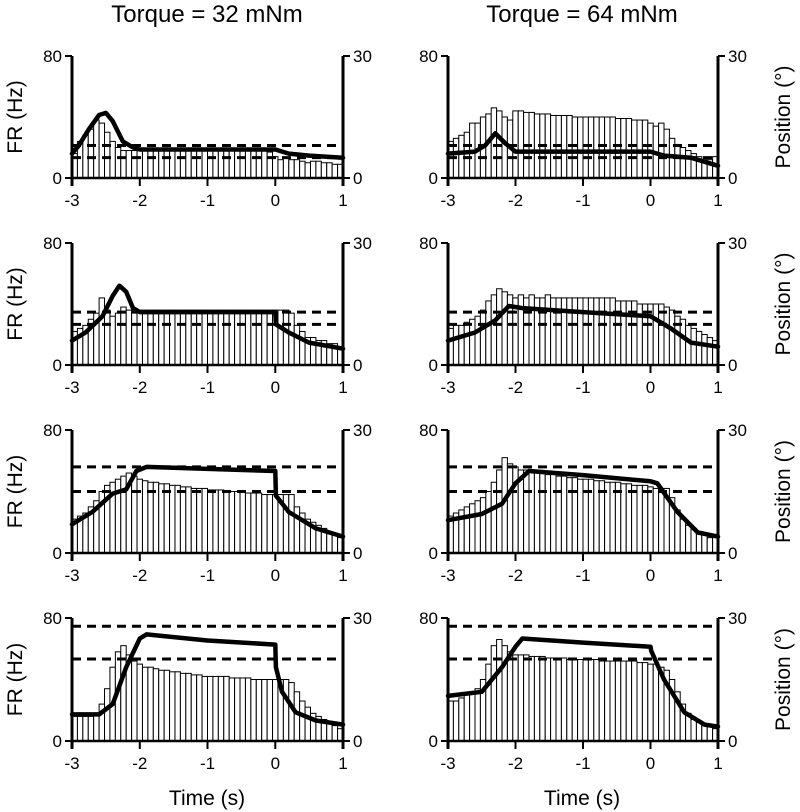 Image resolution: width=800 pixels, height=812 pixels. What do you see at coordinates (732, 741) in the screenshot?
I see `y-right-tick-label: 0` at bounding box center [732, 741].